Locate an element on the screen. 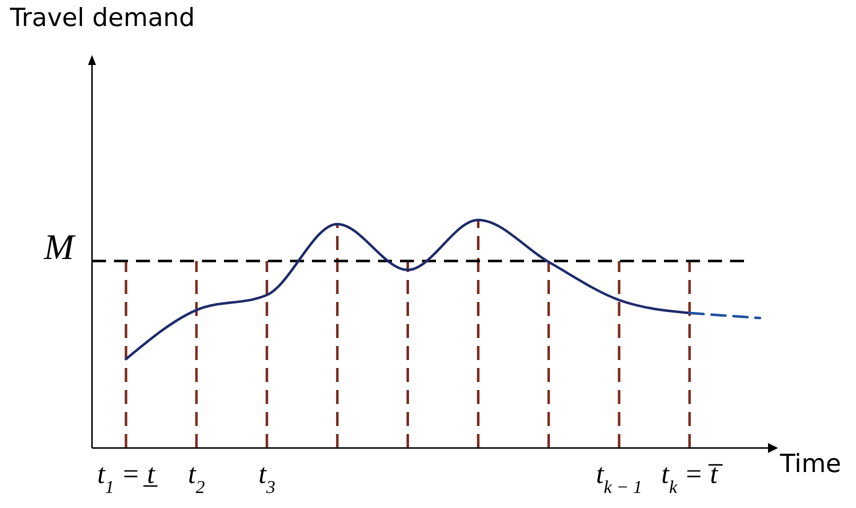  x-tick-label: t$_{1}$ = t̲ is located at coordinates (127, 478).